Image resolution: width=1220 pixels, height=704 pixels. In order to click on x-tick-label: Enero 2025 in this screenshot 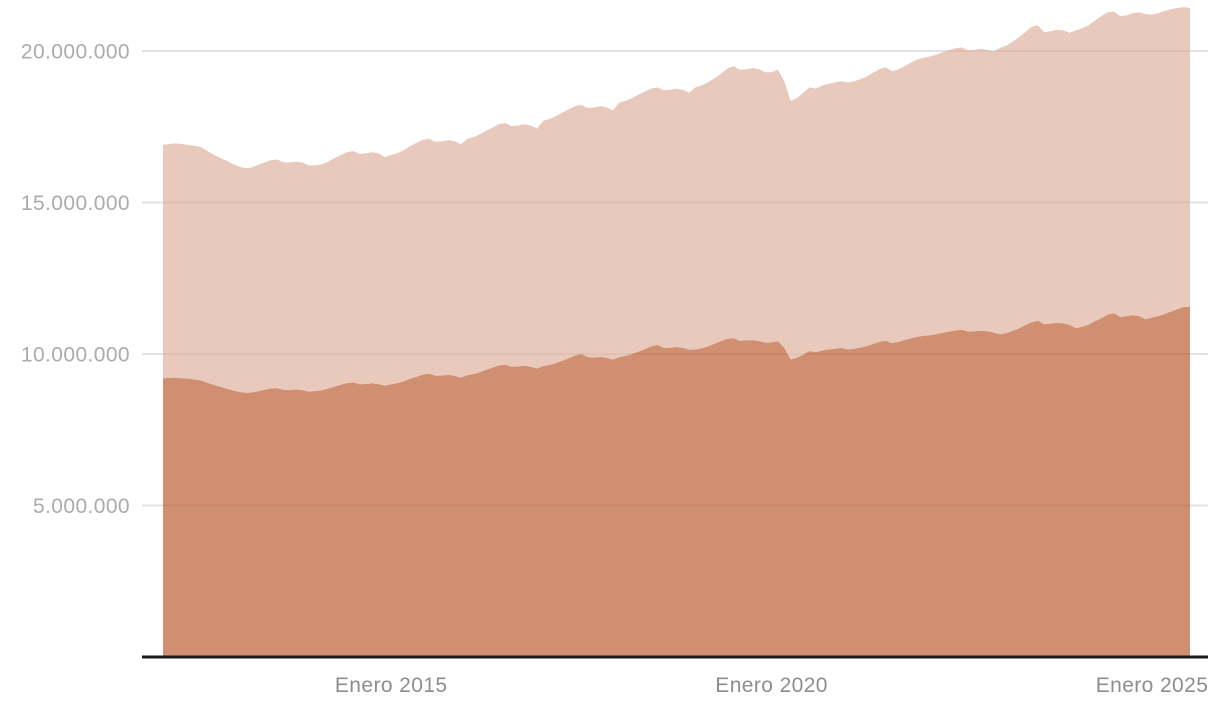, I will do `click(1152, 685)`.